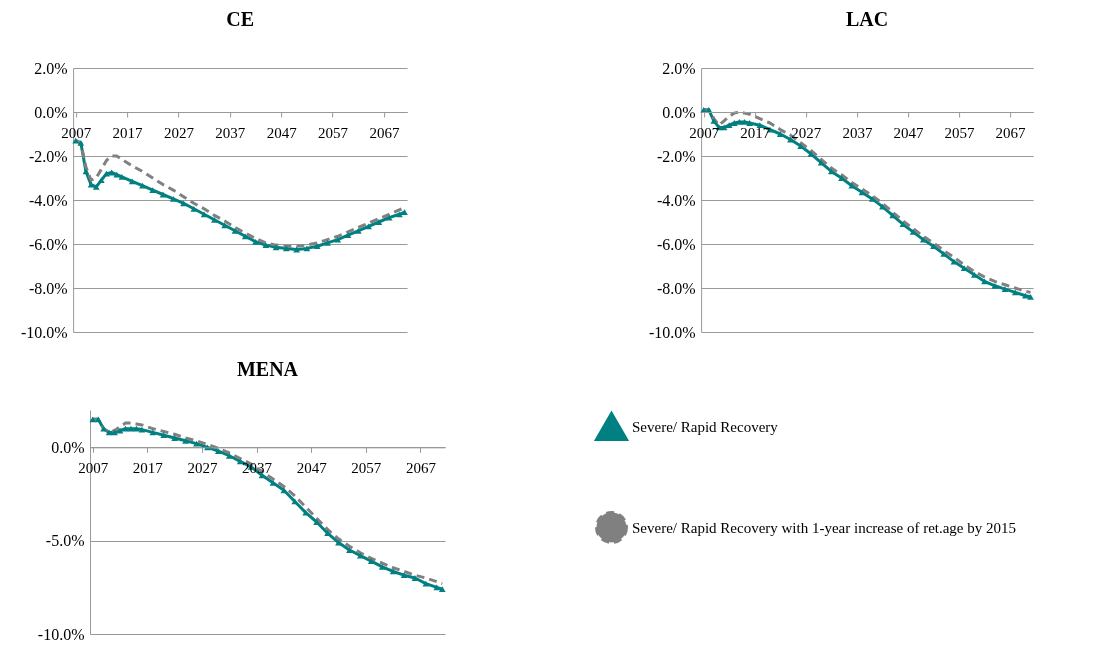 This screenshot has width=1116, height=659. I want to click on chart-title: MENA, so click(267, 369).